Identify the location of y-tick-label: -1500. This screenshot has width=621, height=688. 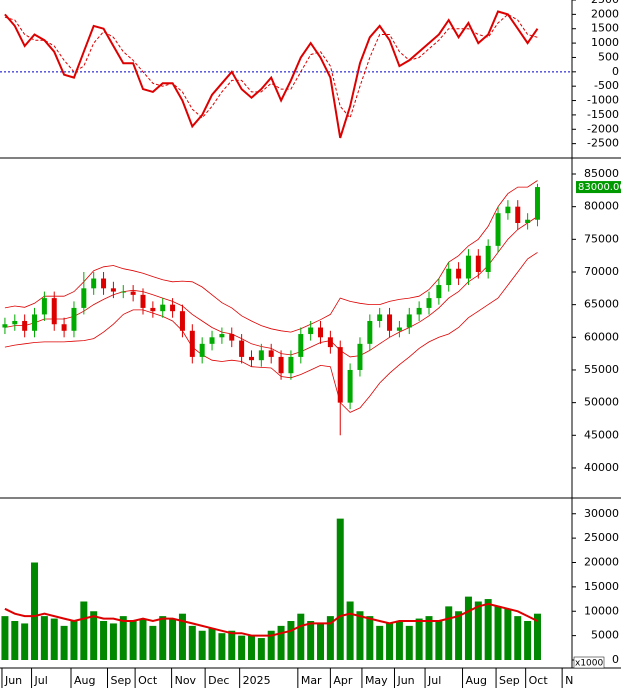
(603, 114).